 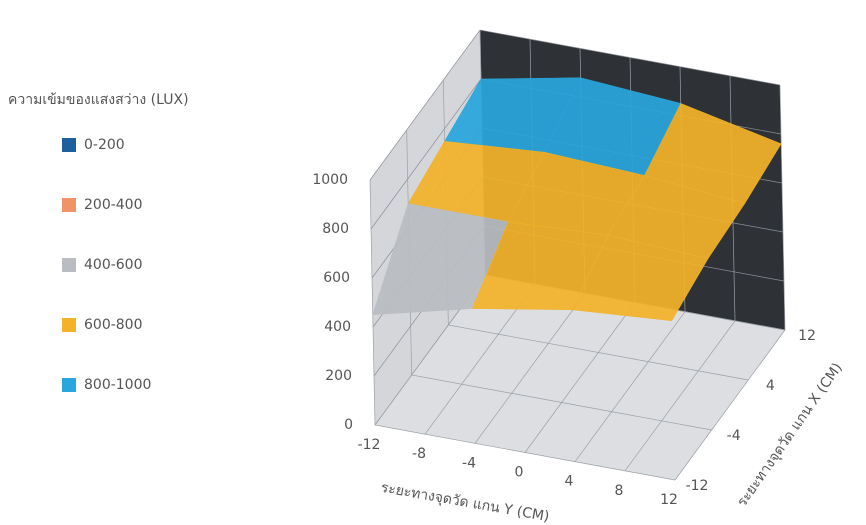 What do you see at coordinates (790, 435) in the screenshot?
I see `y-axis-title: ระยะทางจุดวัด แกน X (CM)` at bounding box center [790, 435].